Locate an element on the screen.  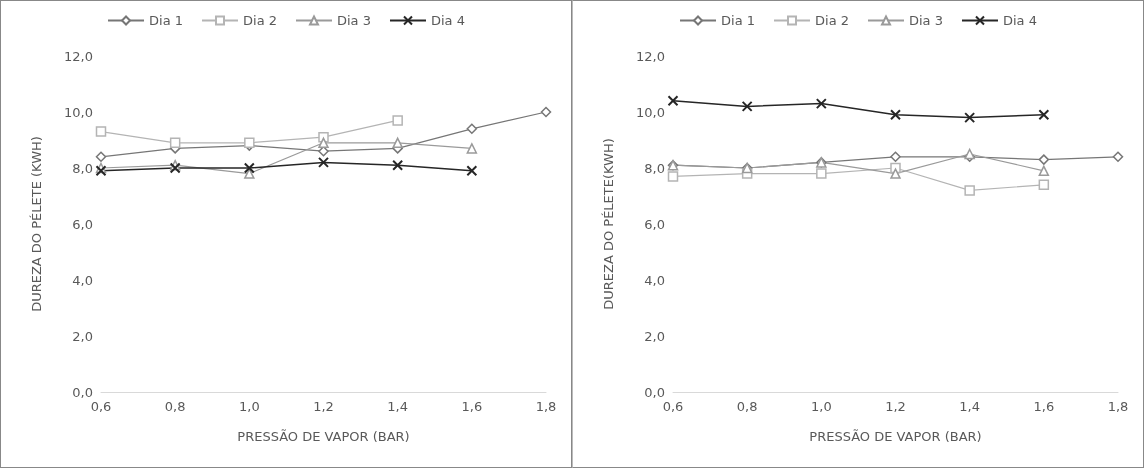
y-axis-title: DUREZA DO PÉLETE(KWH) is located at coordinates (608, 224).